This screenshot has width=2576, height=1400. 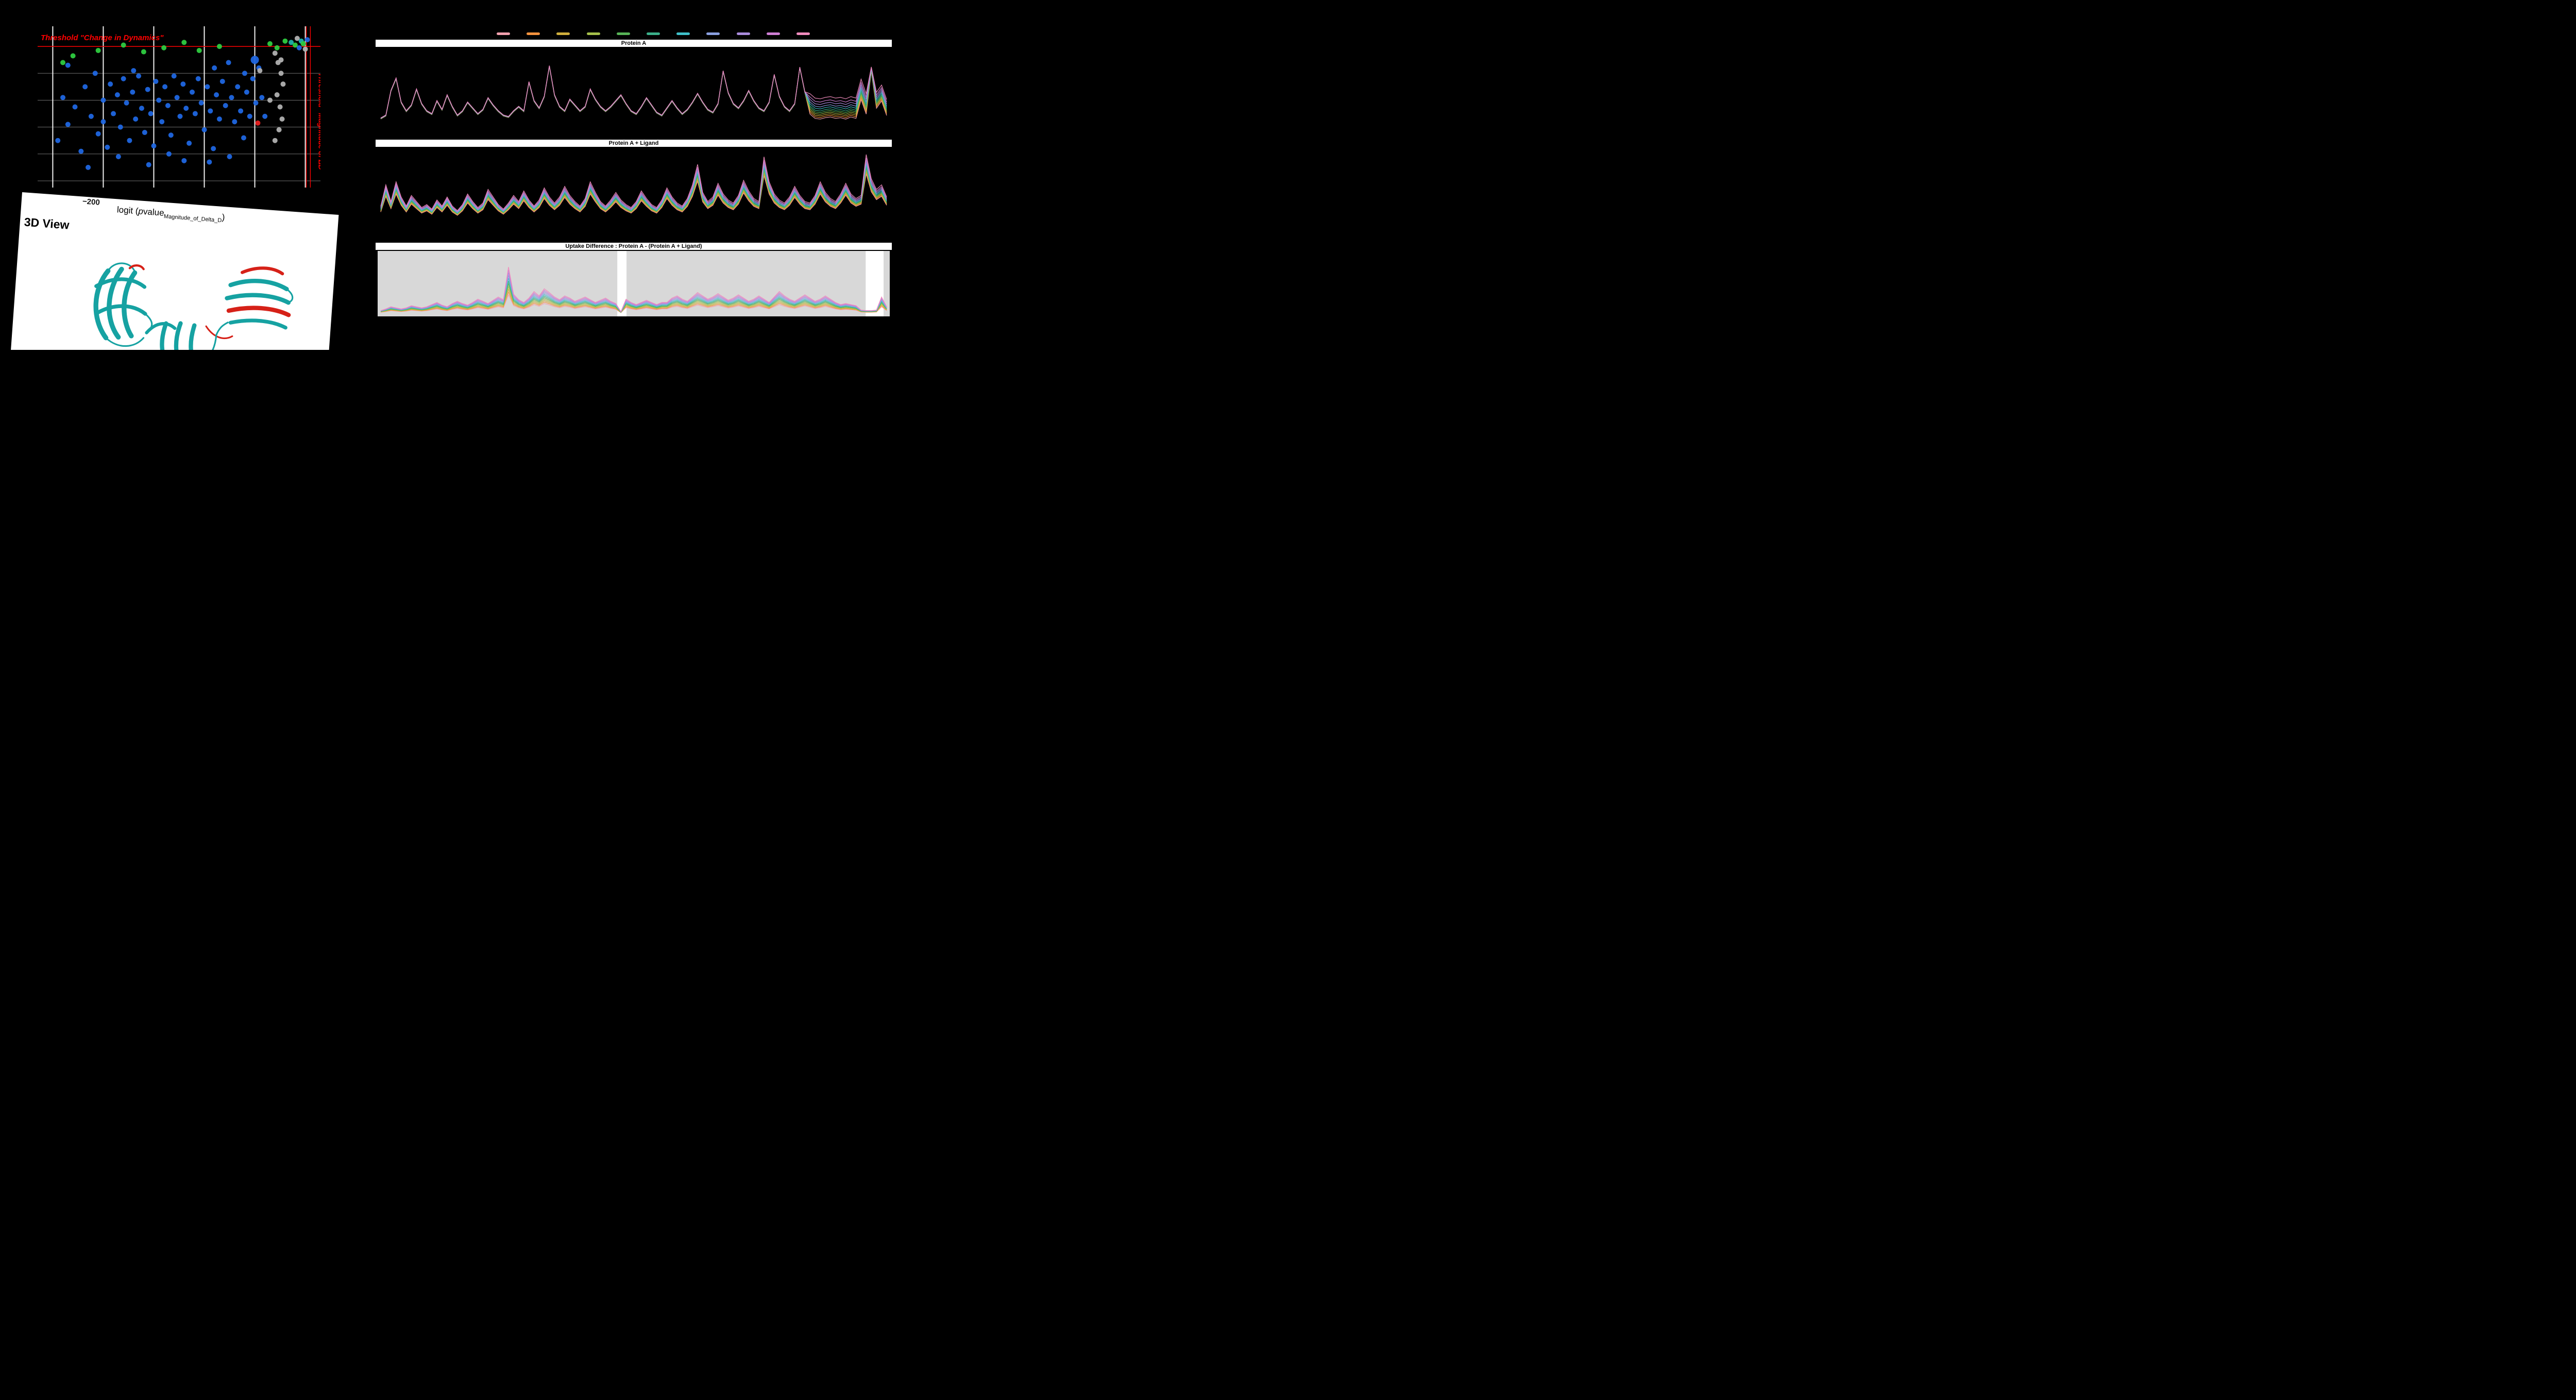 I want to click on protein-3d-structure, so click(x=170, y=292).